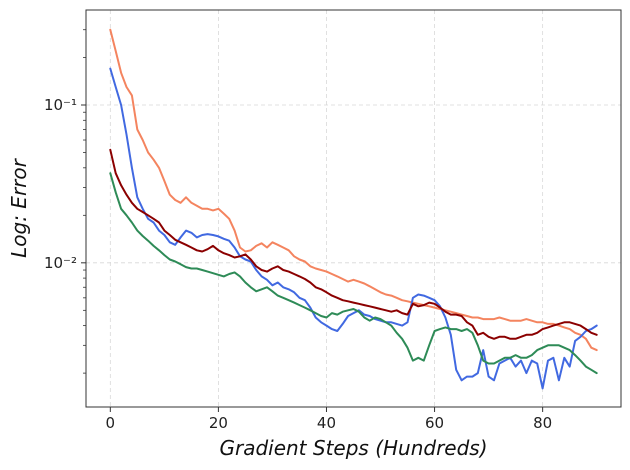 This screenshot has width=630, height=470. Describe the element at coordinates (60, 263) in the screenshot. I see `y-tick-label: 10⁻²` at that location.